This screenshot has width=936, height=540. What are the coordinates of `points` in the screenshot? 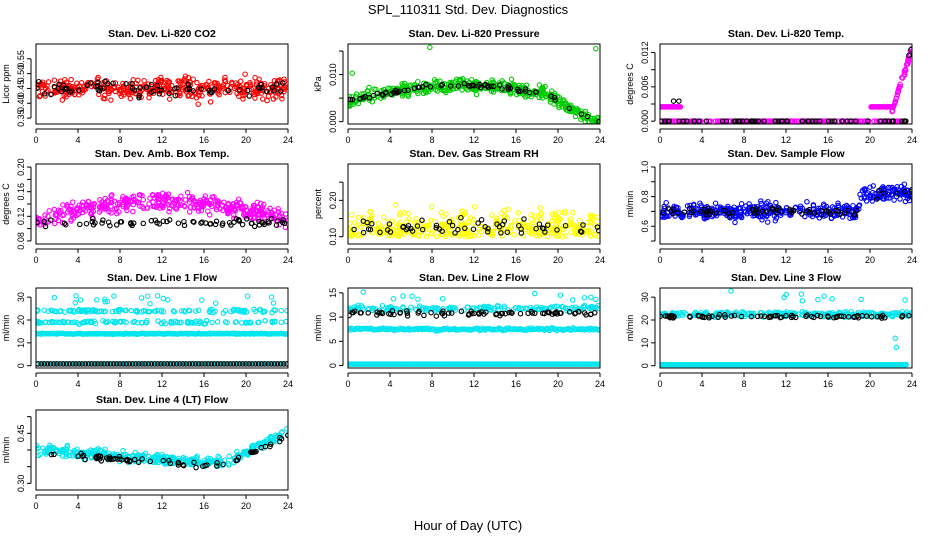 It's located at (474, 328).